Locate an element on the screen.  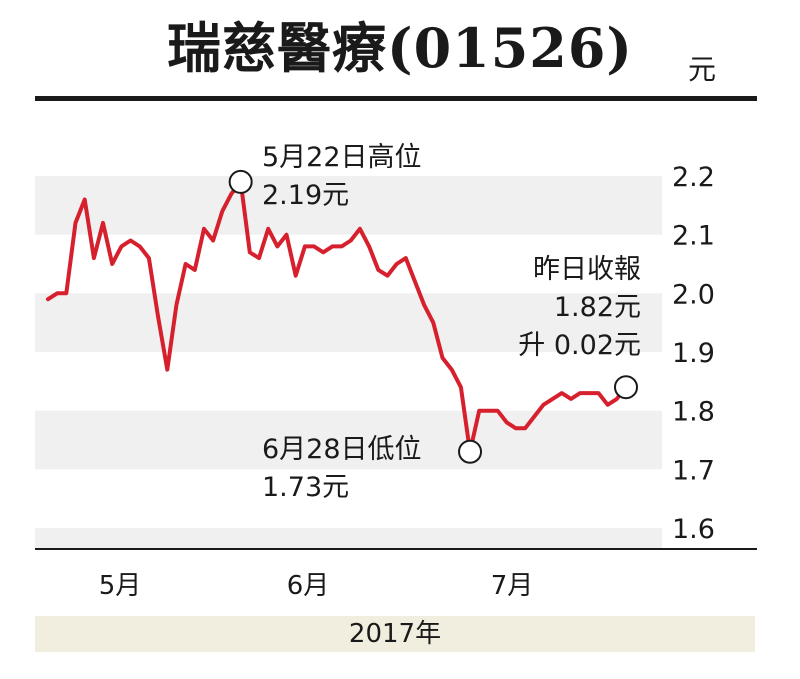
title-rule is located at coordinates (396, 98).